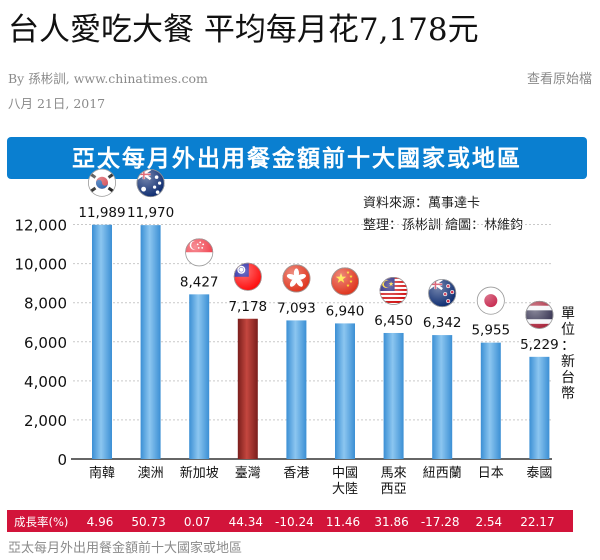  I want to click on site-link: www.chinatimes.com, so click(140, 78).